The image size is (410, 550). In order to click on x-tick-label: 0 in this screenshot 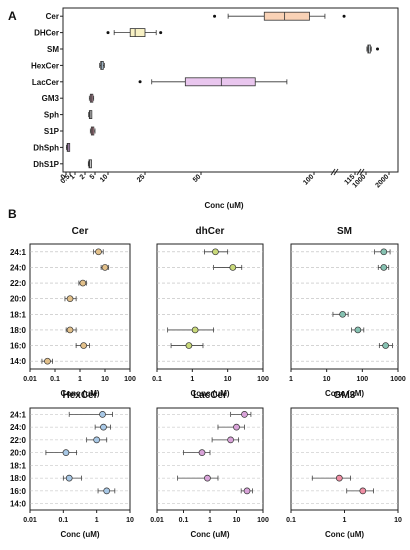, I will do `click(64, 177)`.